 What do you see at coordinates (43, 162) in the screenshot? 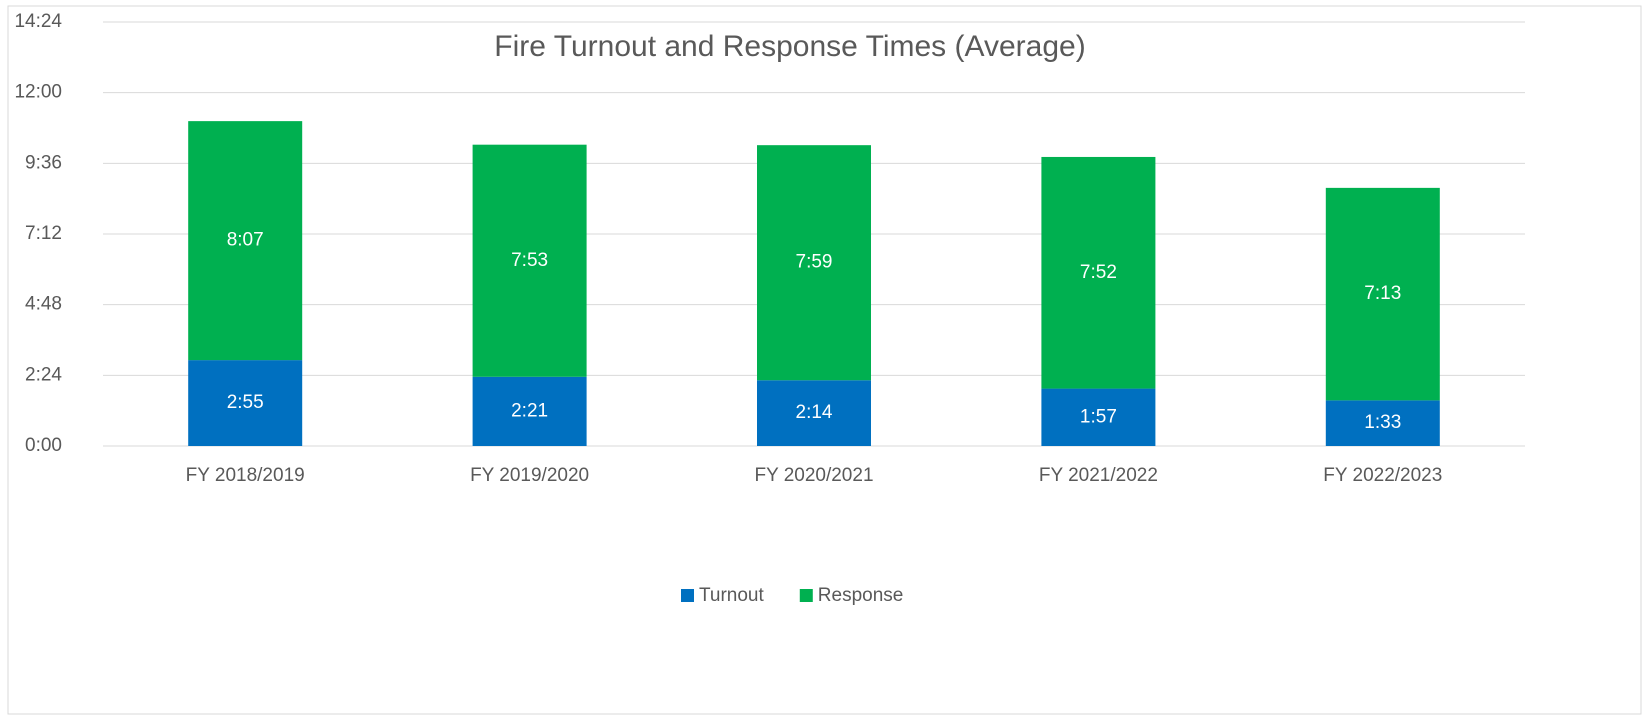
I see `y-tick-label: 9:36` at bounding box center [43, 162].